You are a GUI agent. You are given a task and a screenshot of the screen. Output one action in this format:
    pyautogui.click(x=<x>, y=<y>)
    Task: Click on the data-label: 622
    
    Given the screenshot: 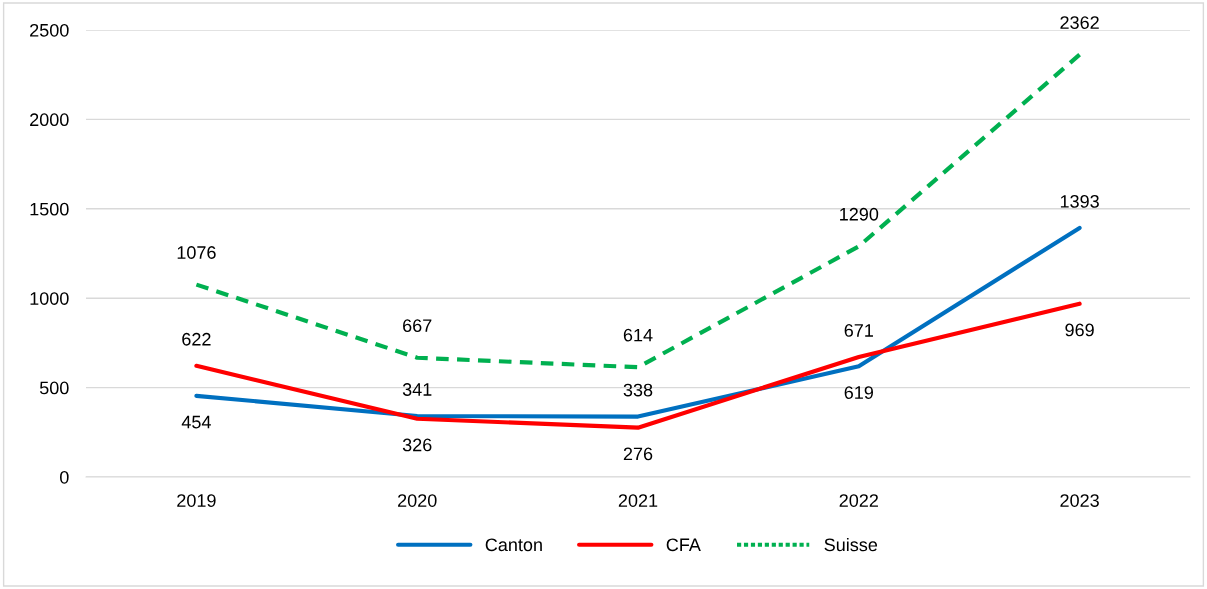 What is the action you would take?
    pyautogui.click(x=196, y=339)
    